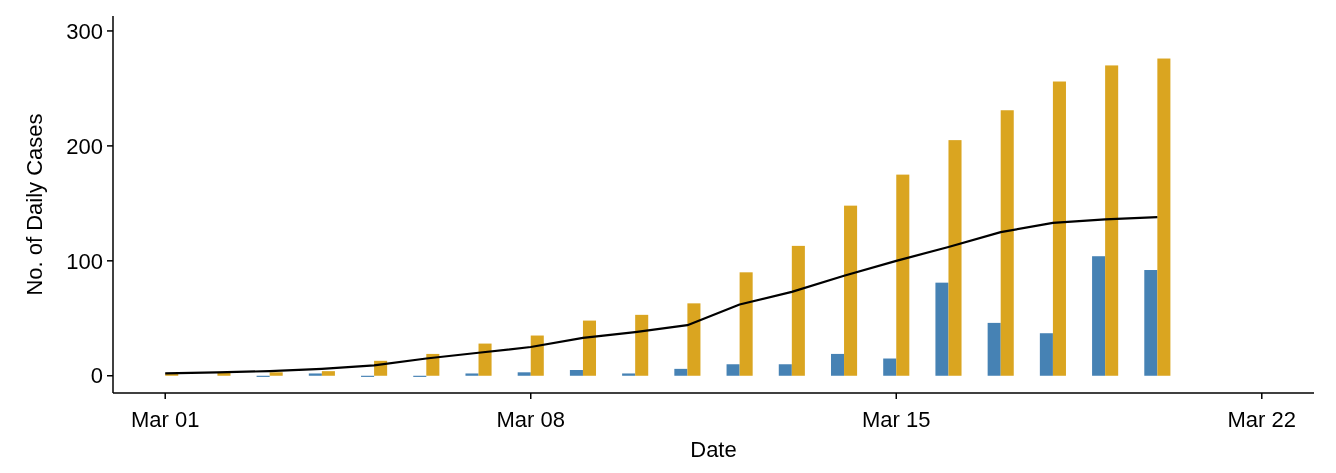 The image size is (1336, 473). Describe the element at coordinates (165, 419) in the screenshot. I see `x-tick-label: Mar 01` at that location.